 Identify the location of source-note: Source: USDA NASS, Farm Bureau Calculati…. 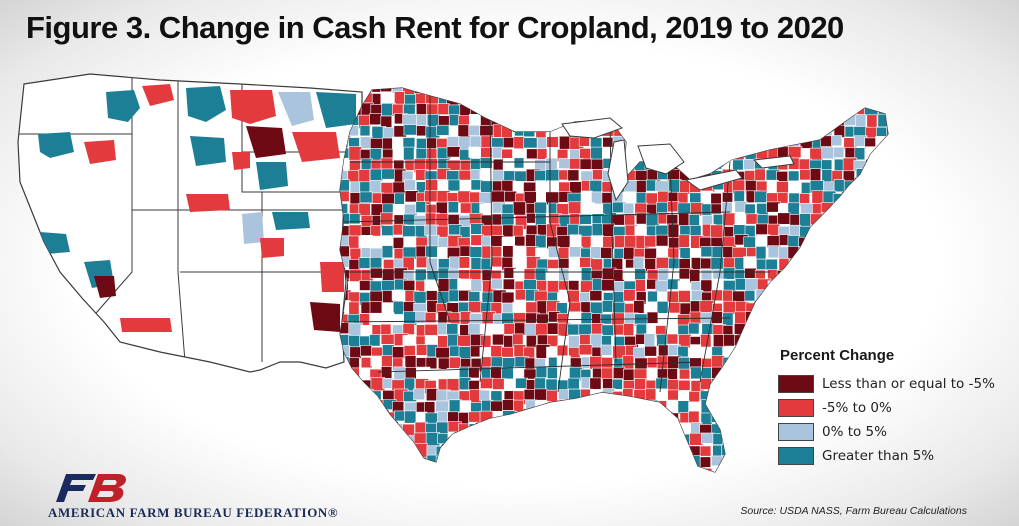
(853, 511).